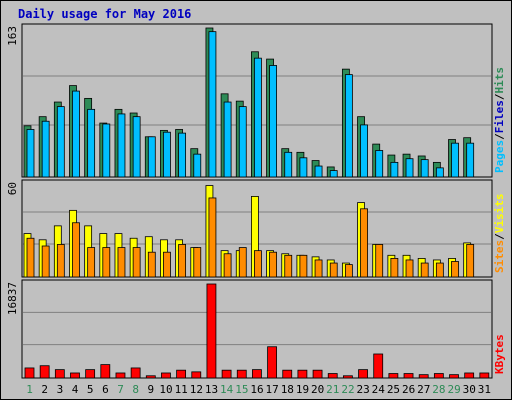 This screenshot has height=400, width=512. Describe the element at coordinates (453, 389) in the screenshot. I see `x-tick-label-day-29: 29` at that location.